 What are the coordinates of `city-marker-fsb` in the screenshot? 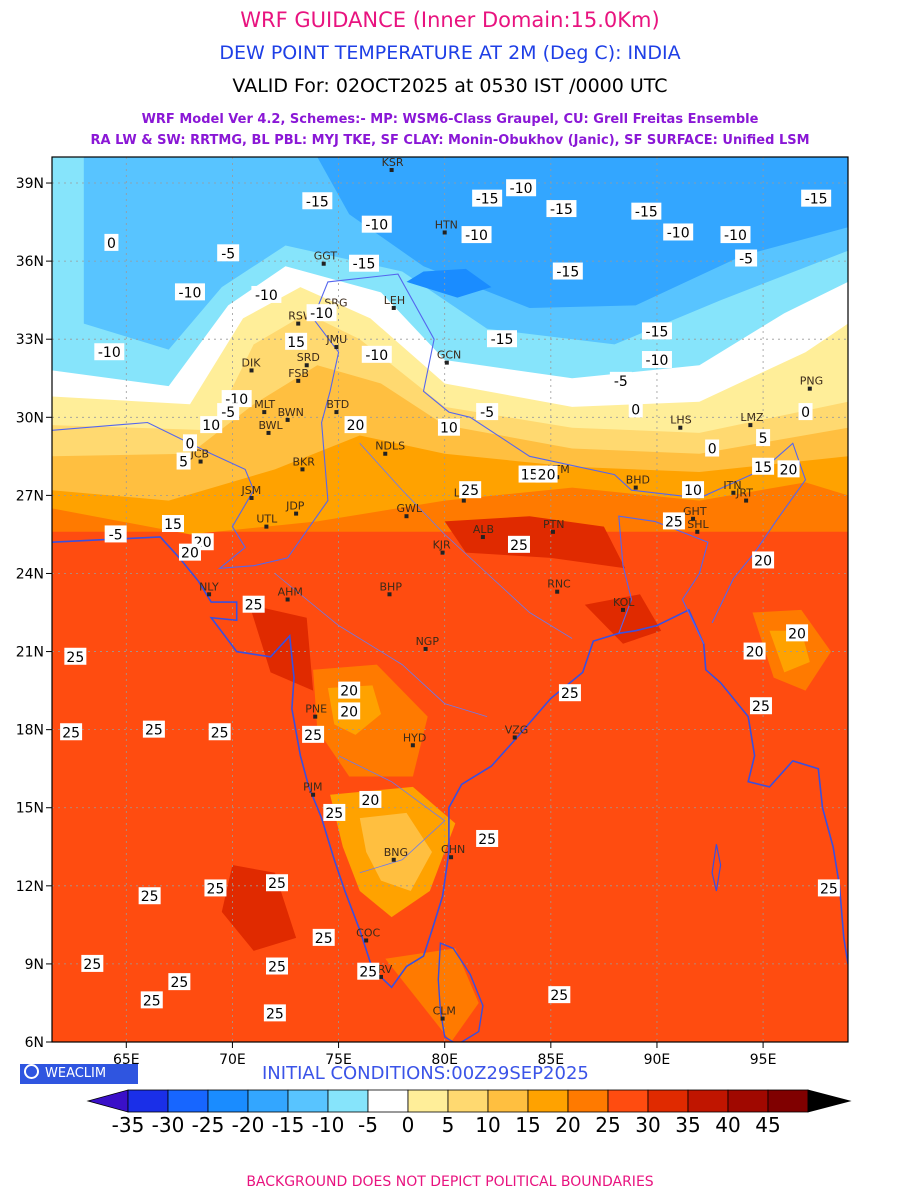 It's located at (298, 380).